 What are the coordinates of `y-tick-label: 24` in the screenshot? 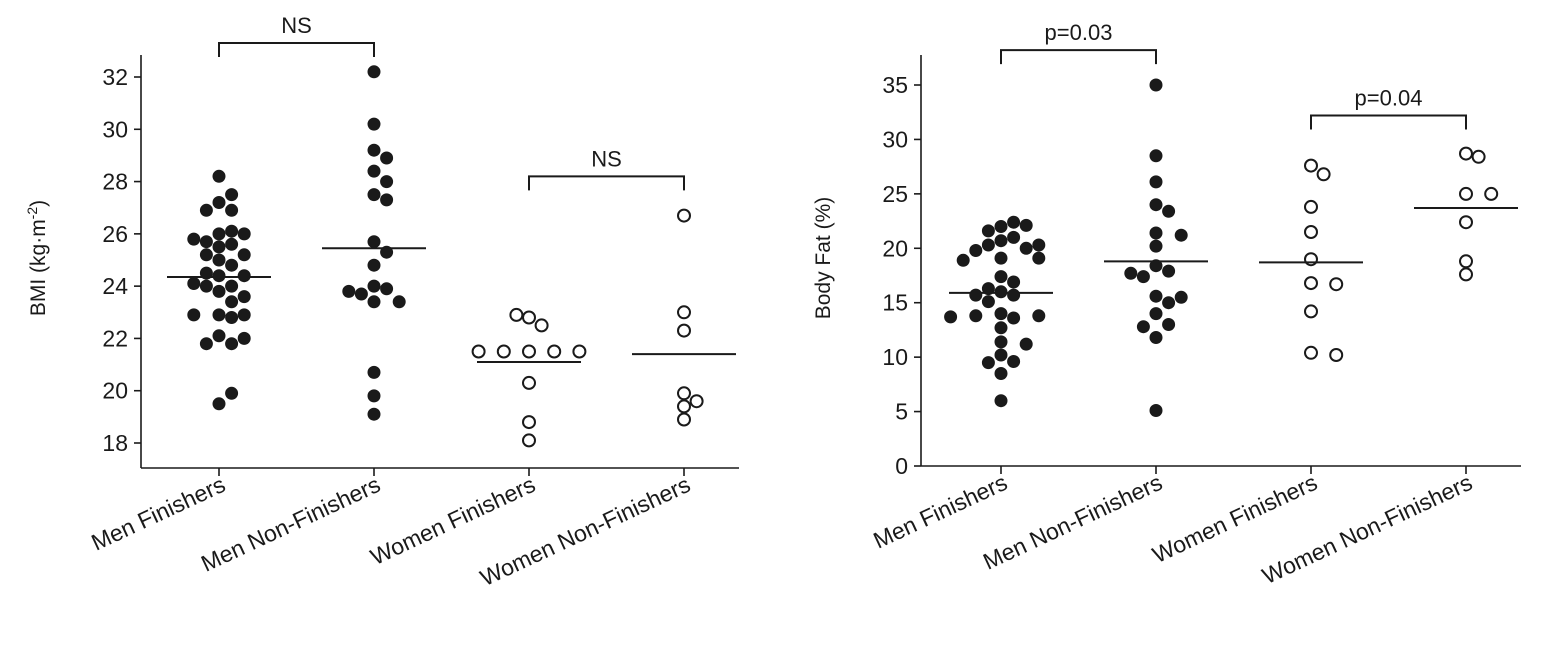 It's located at (115, 286).